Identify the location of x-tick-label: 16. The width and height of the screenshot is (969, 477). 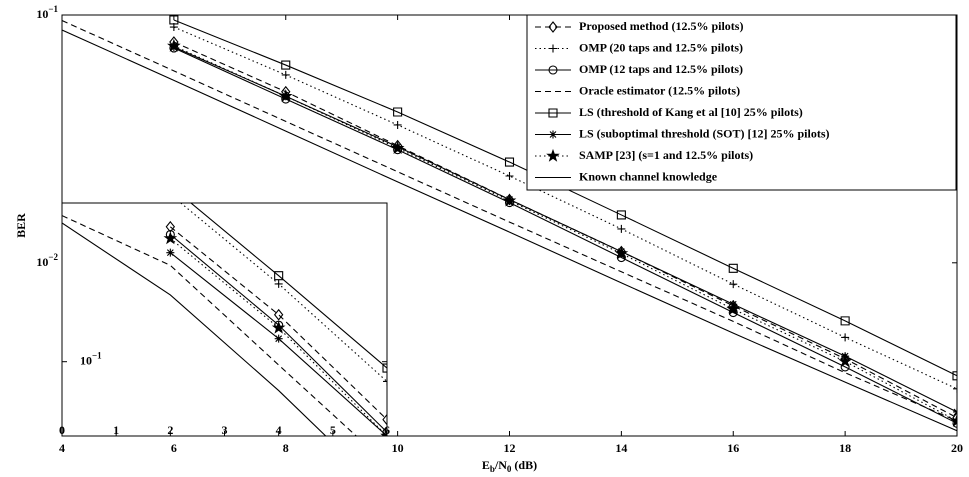
(733, 448).